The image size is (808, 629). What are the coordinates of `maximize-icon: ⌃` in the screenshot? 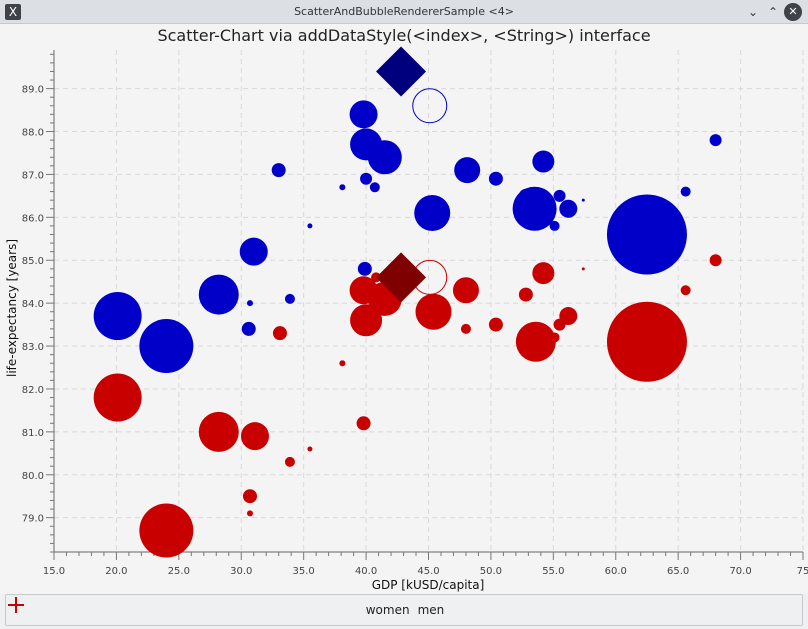 It's located at (773, 12).